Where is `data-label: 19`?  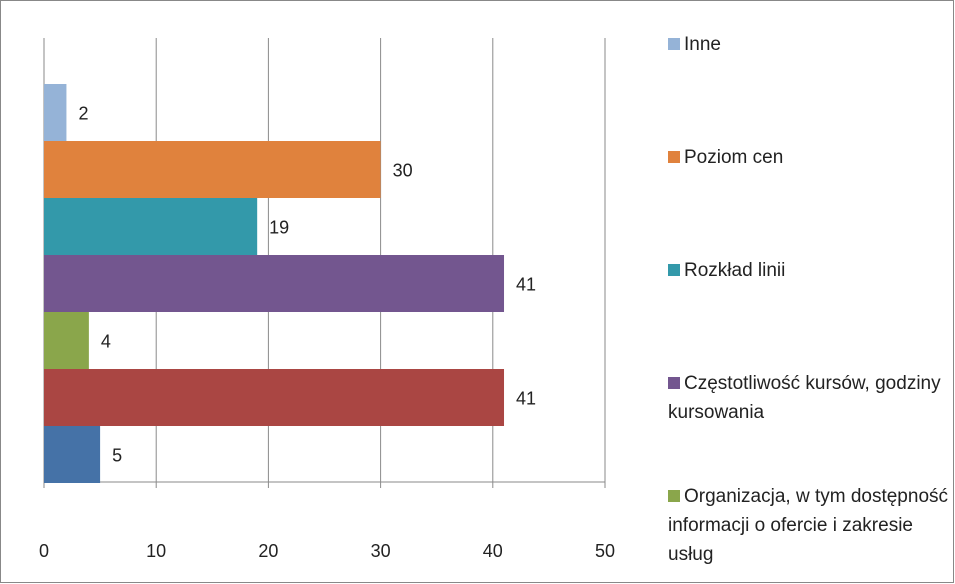 data-label: 19 is located at coordinates (279, 227).